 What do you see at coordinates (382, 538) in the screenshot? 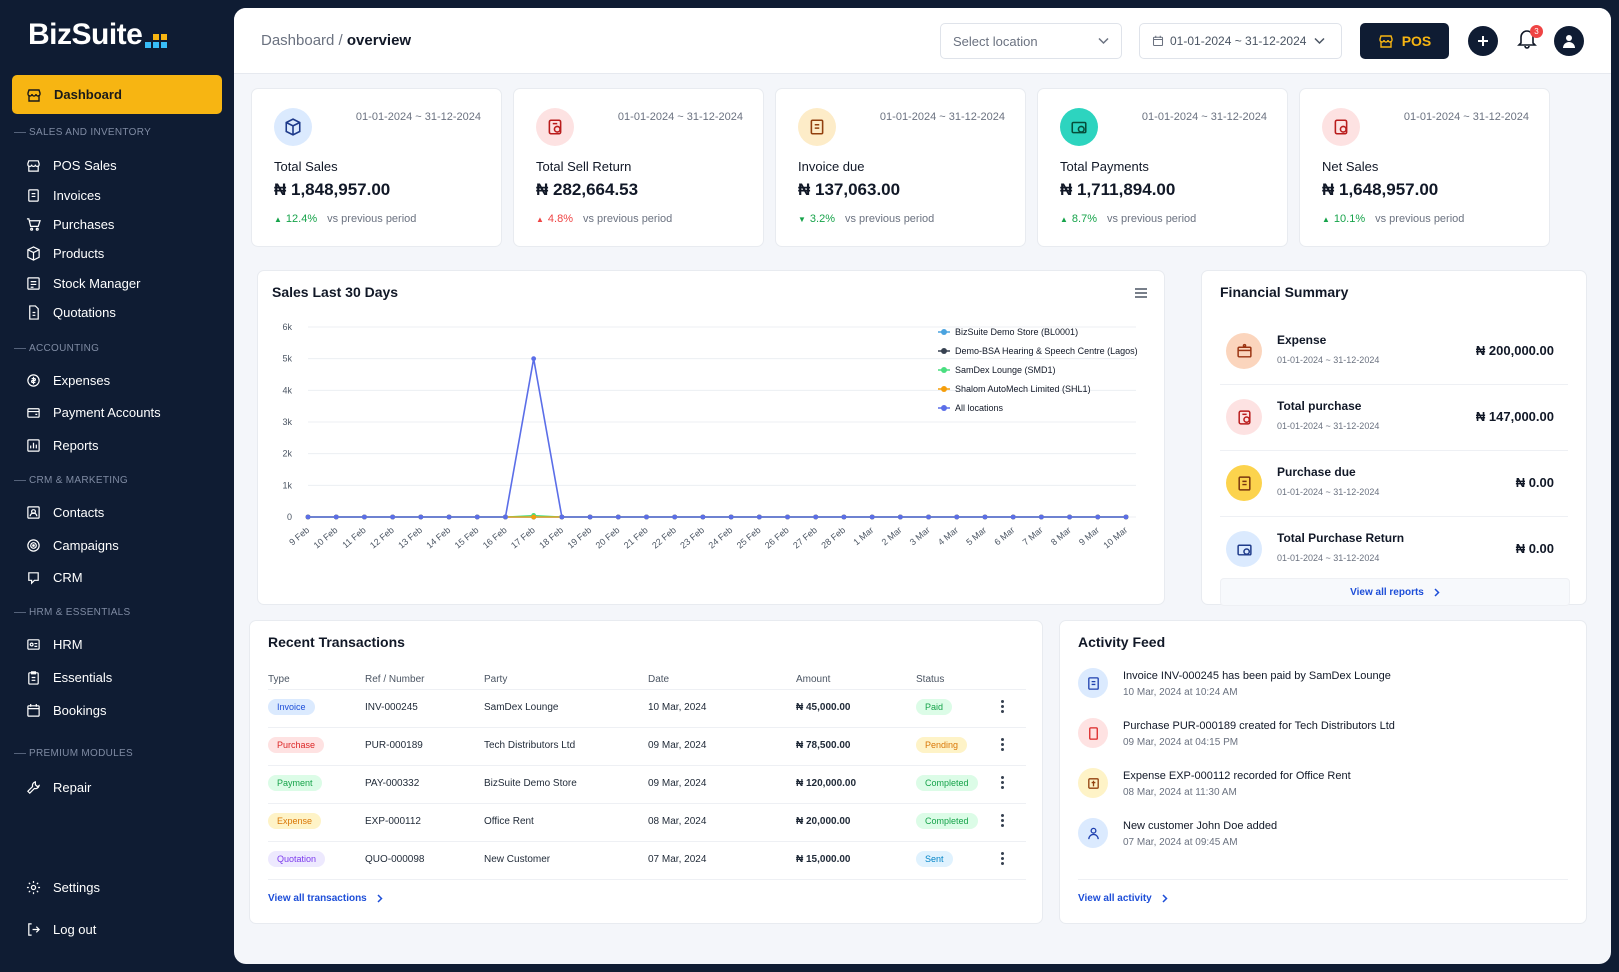
I see `x-tick-label: 12 Feb` at bounding box center [382, 538].